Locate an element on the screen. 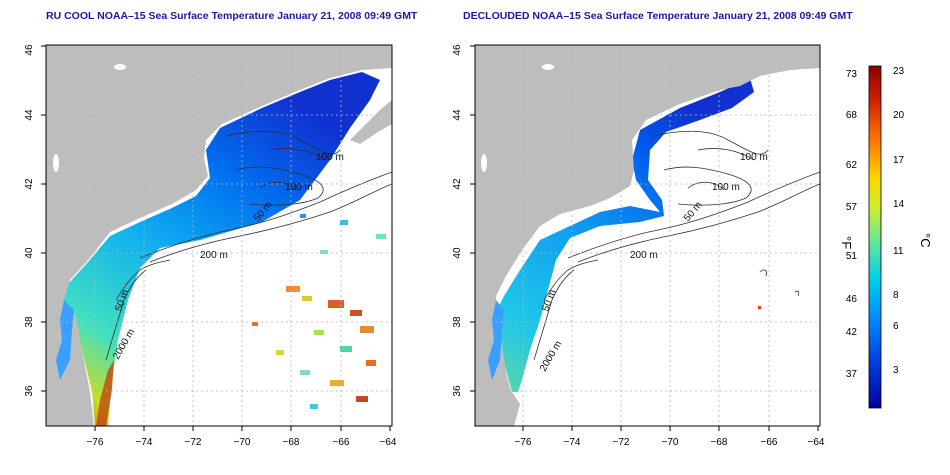 The height and width of the screenshot is (475, 950). left-nova-scotia is located at coordinates (371, 122).